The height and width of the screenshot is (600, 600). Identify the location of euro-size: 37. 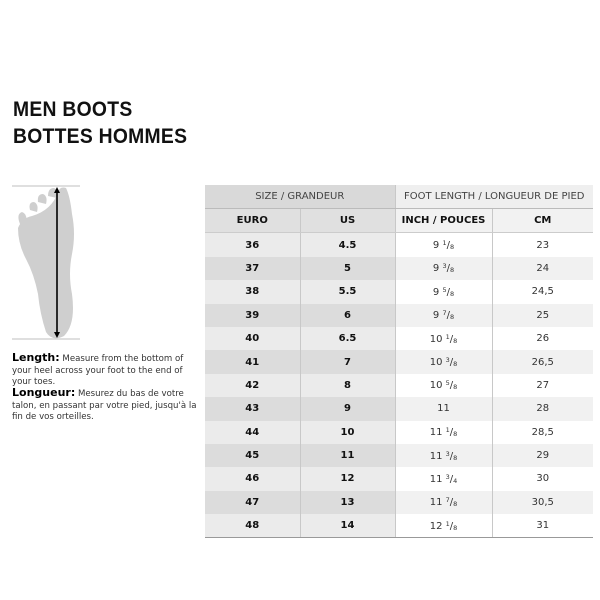
(253, 268).